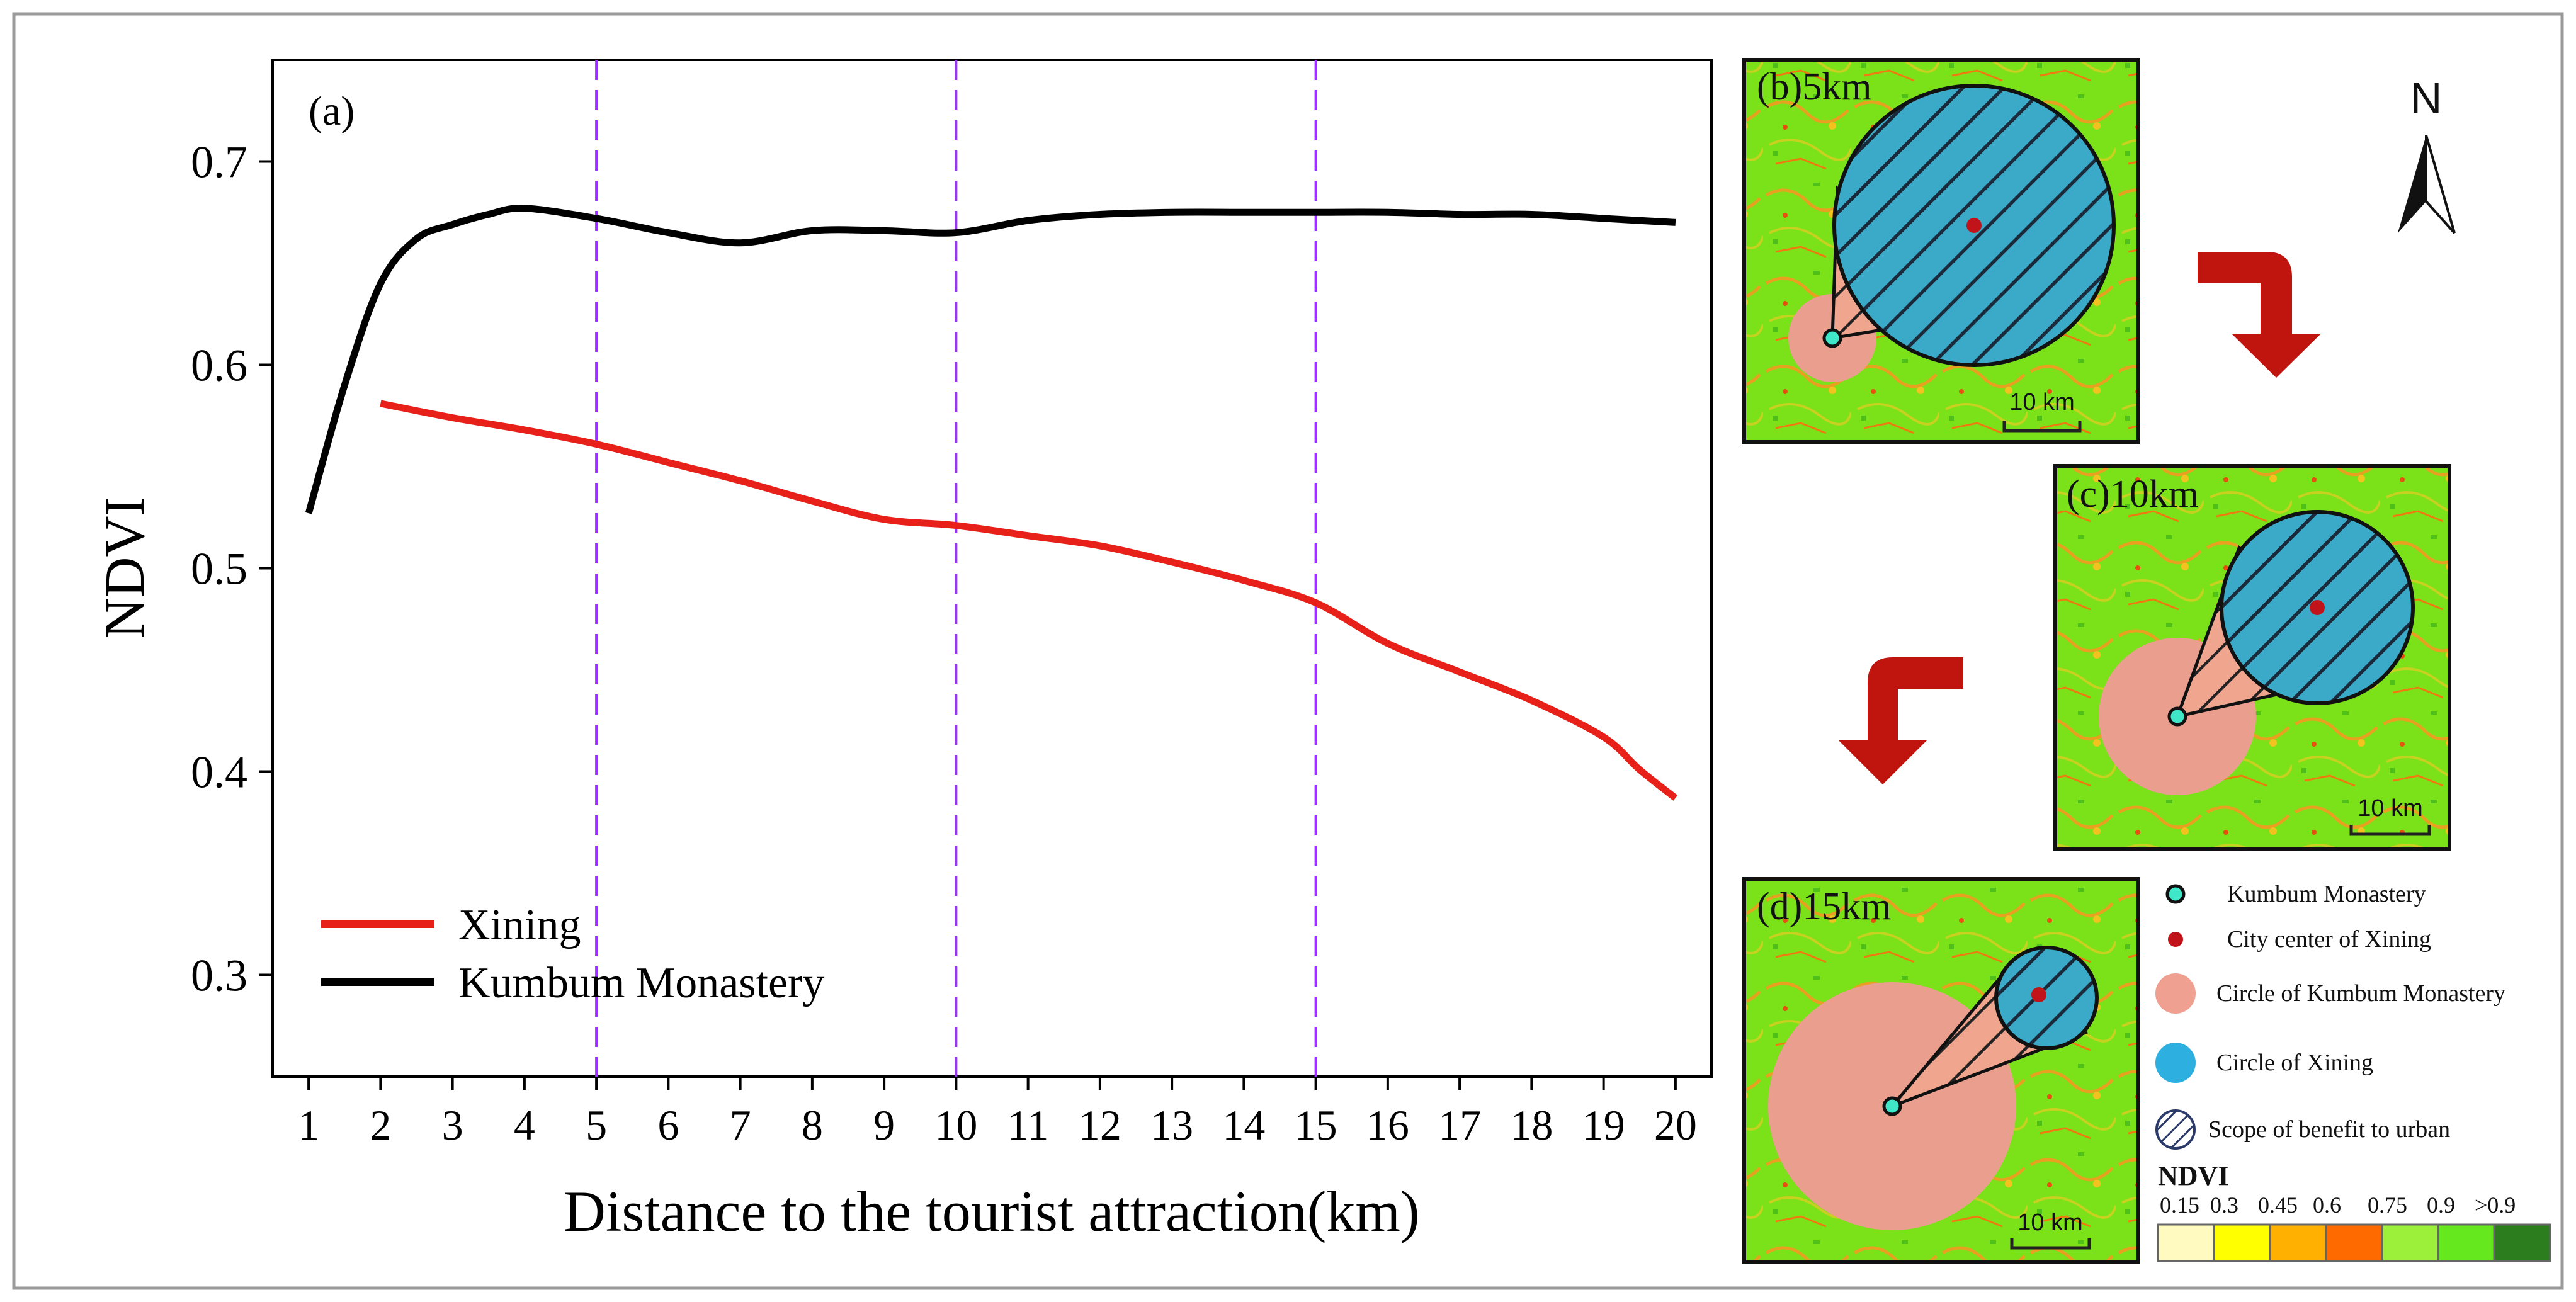  What do you see at coordinates (2179, 1205) in the screenshot?
I see `ndvi-tick-label: 0.15` at bounding box center [2179, 1205].